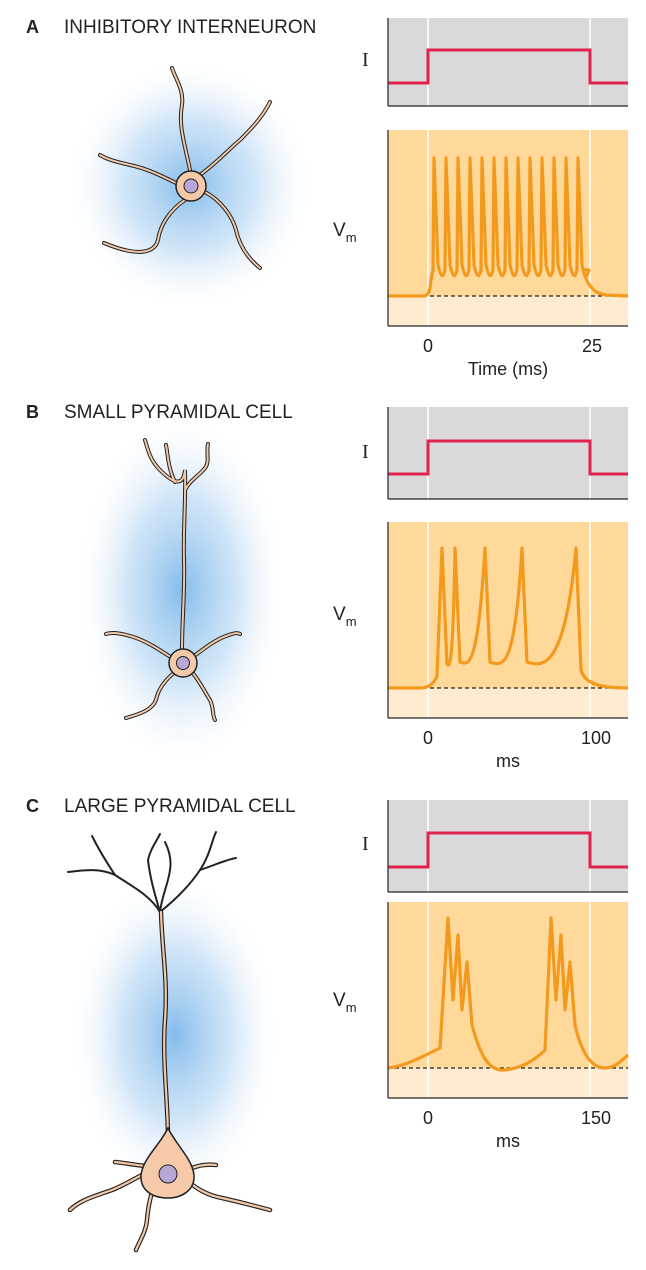  I want to click on panel-c-voltage-plot: Vm 0 150 ms, so click(481, 1026).